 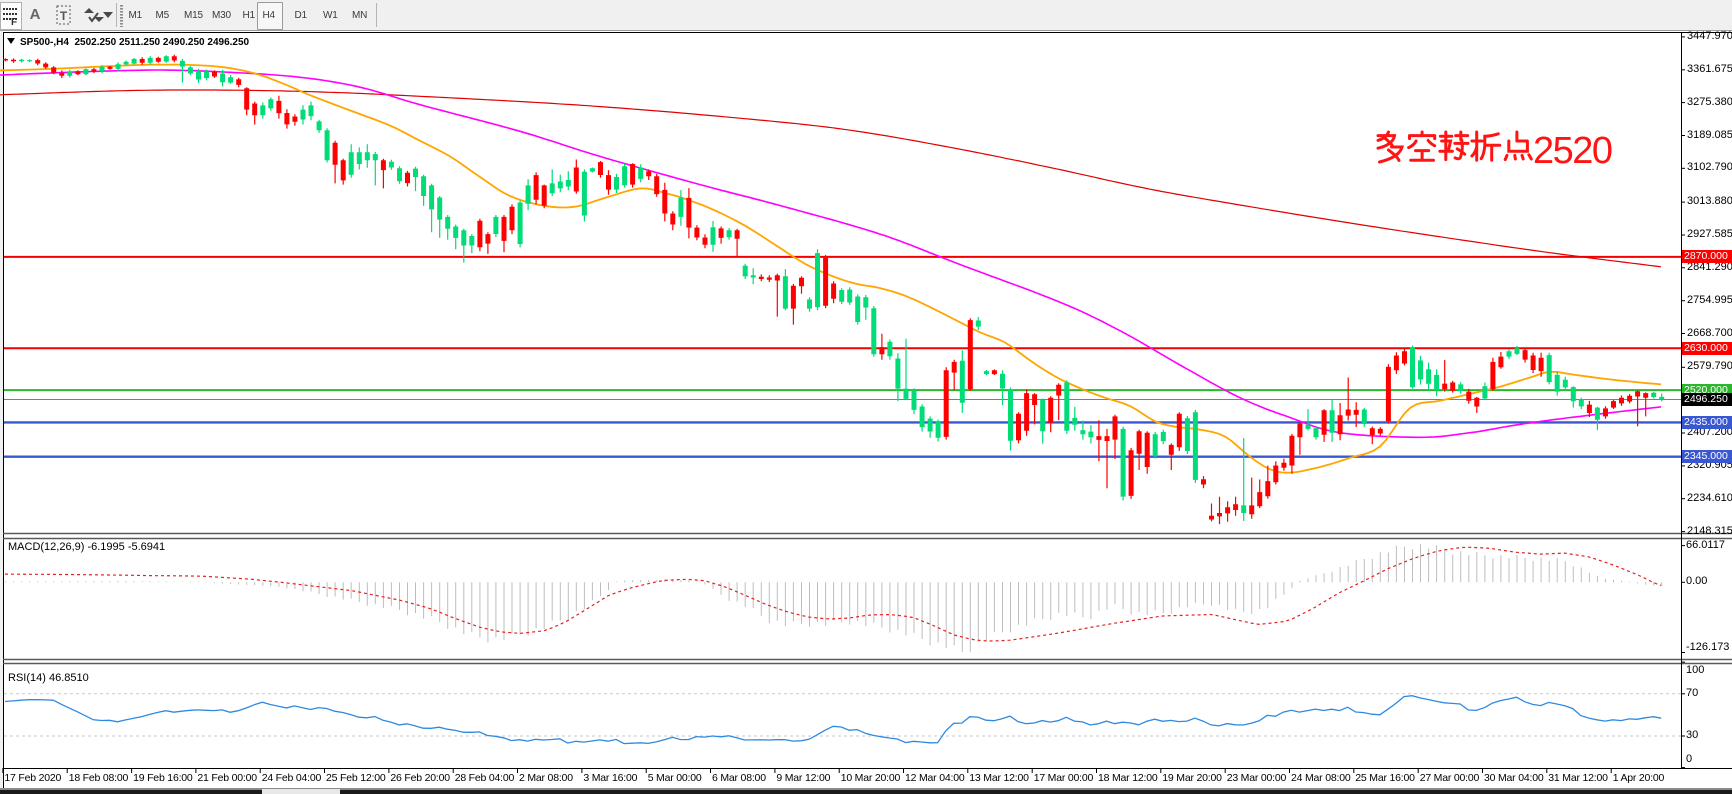 I want to click on svg-text: T, so click(x=64, y=16).